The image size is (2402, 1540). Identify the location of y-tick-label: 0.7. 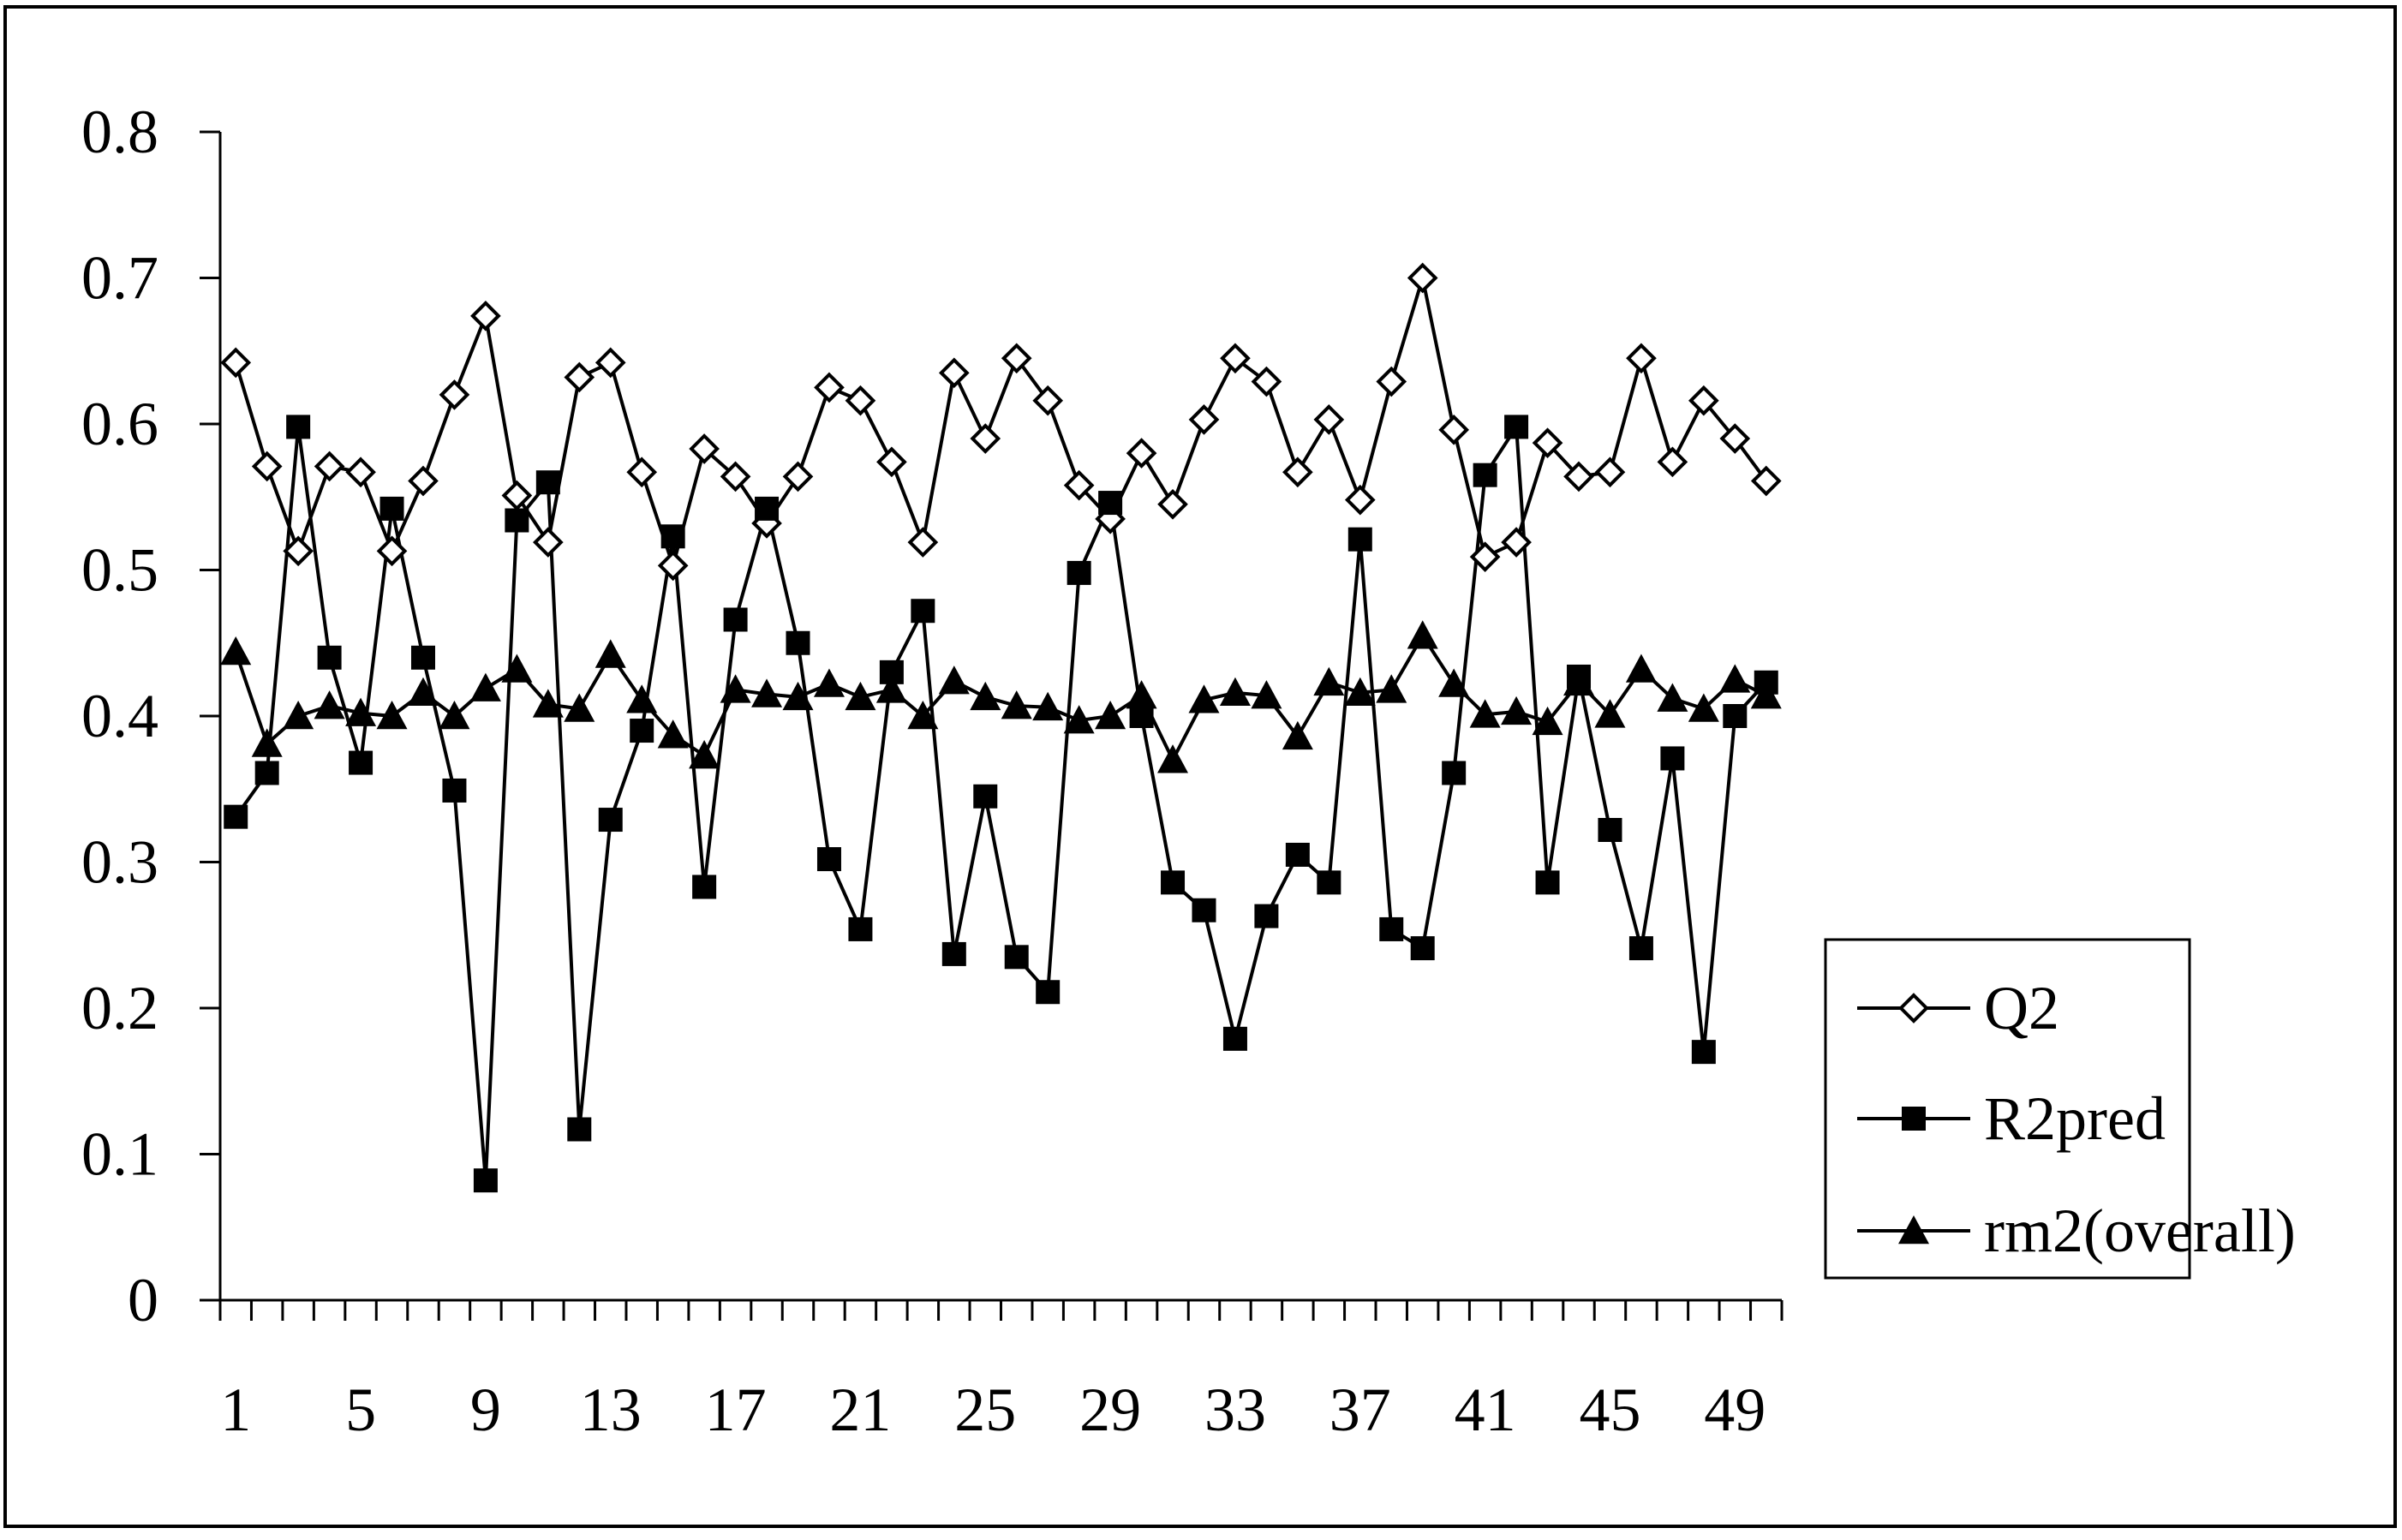
(119, 278).